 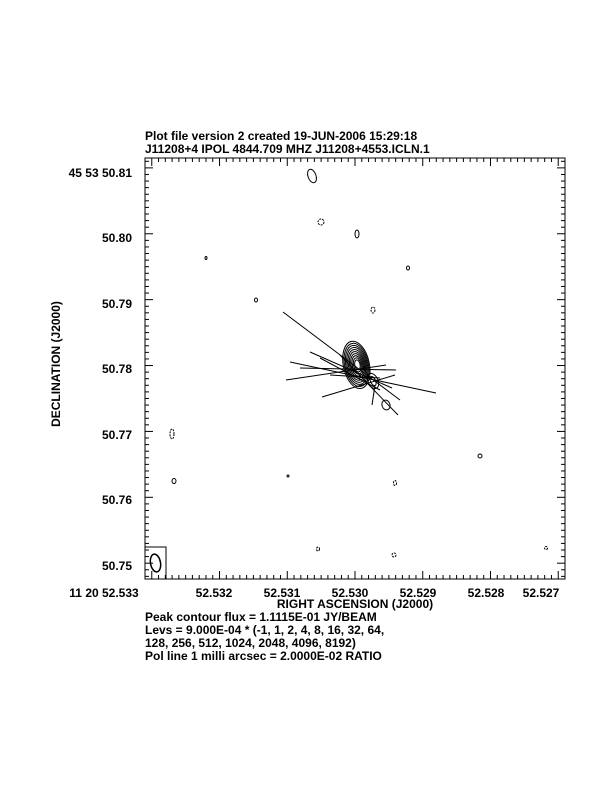 I want to click on beam-ellipse, so click(x=155, y=563).